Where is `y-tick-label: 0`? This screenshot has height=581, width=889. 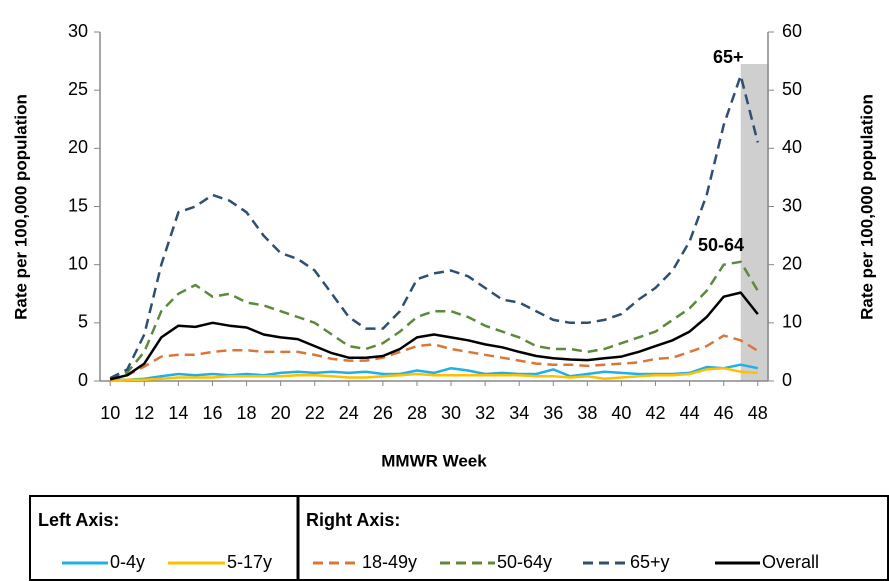 y-tick-label: 0 is located at coordinates (83, 380).